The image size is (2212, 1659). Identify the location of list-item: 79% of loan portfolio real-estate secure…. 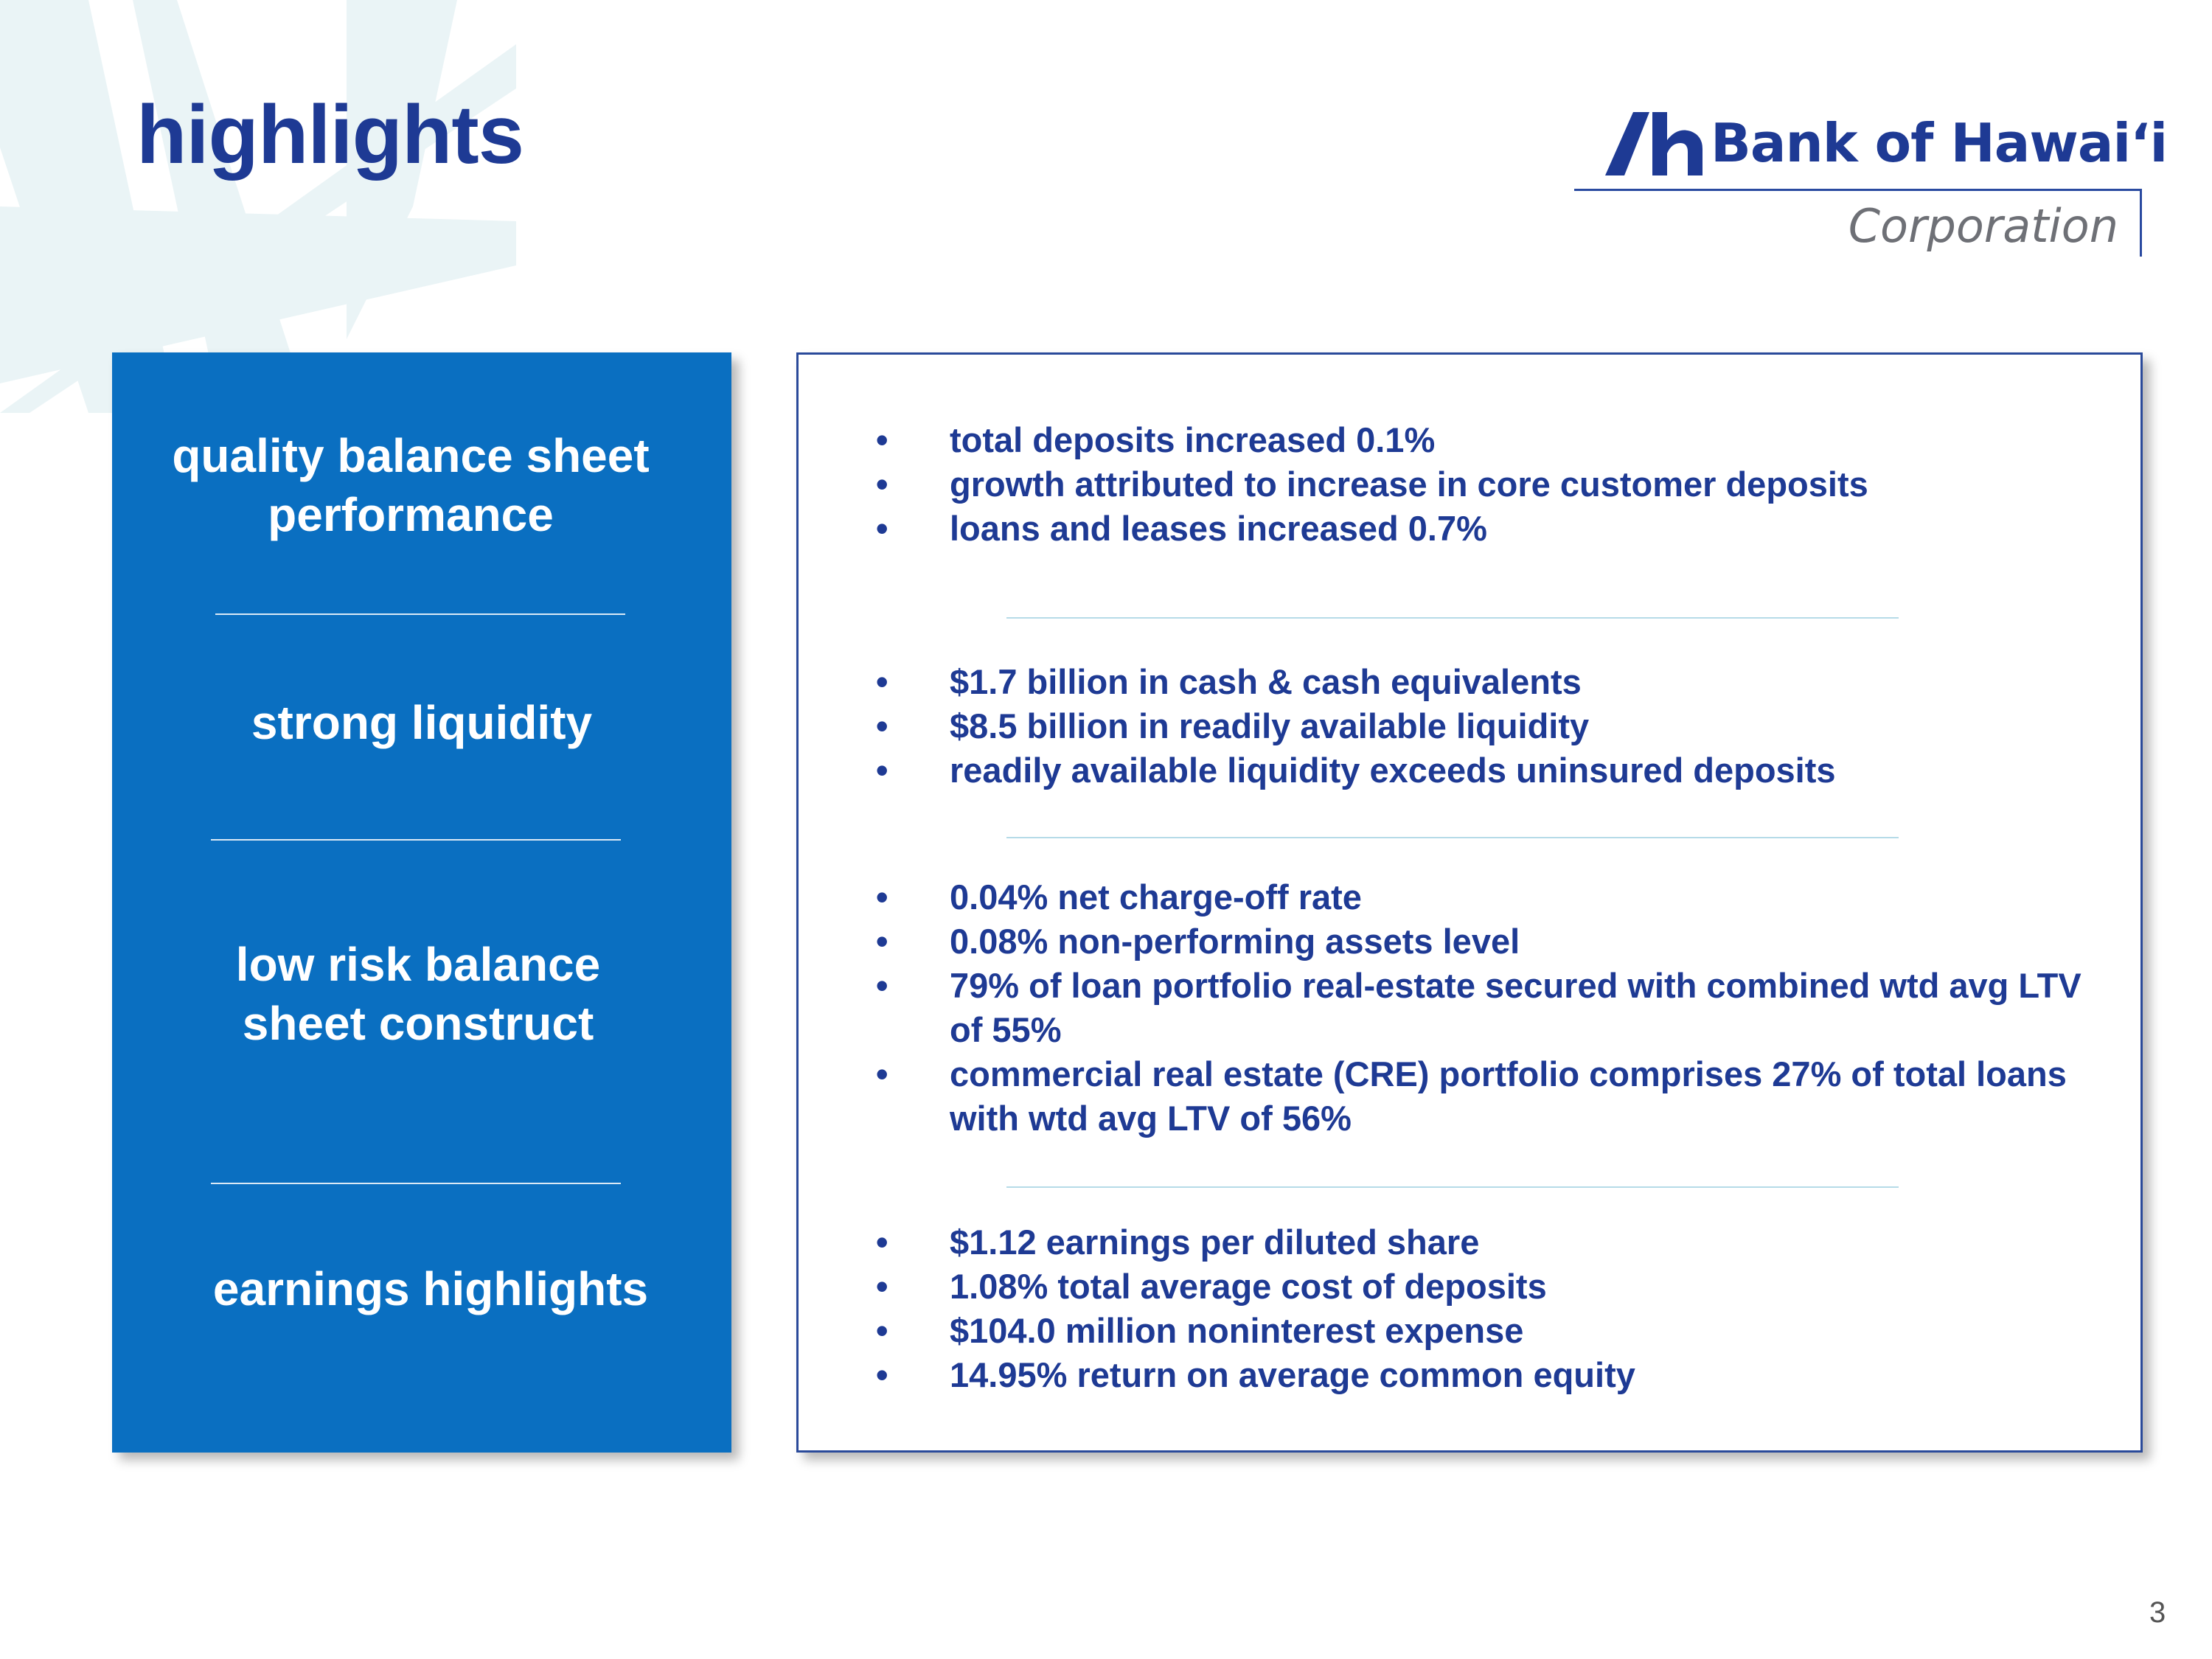
(1472, 1008).